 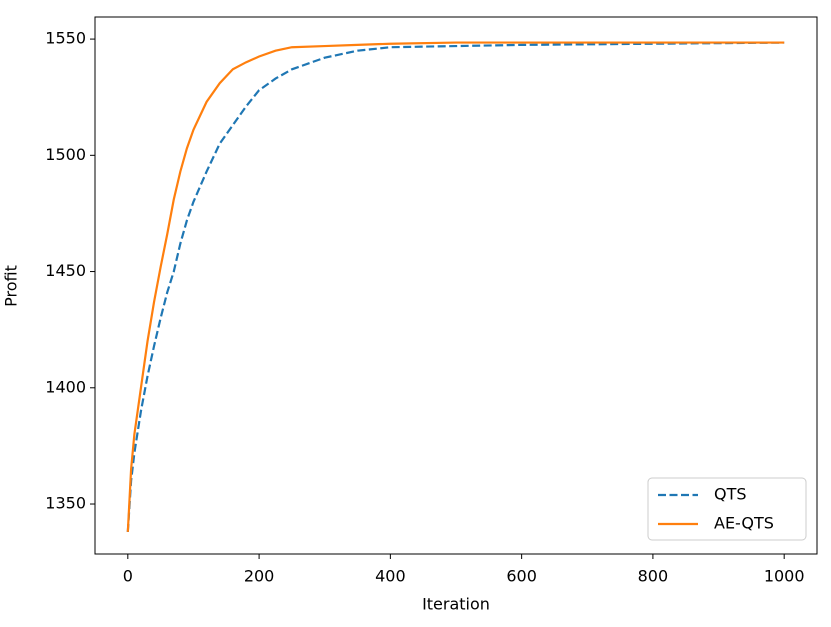 What do you see at coordinates (744, 523) in the screenshot?
I see `legend-label: AE-QTS` at bounding box center [744, 523].